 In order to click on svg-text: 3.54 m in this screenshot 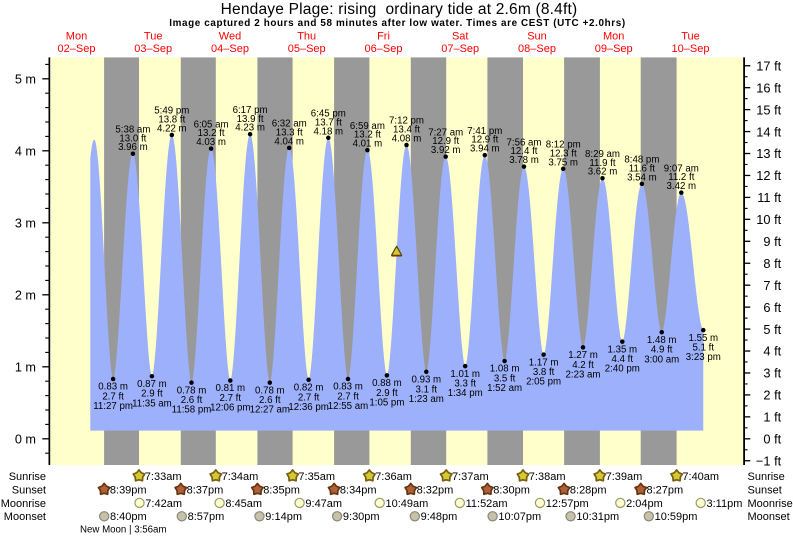, I will do `click(642, 177)`.